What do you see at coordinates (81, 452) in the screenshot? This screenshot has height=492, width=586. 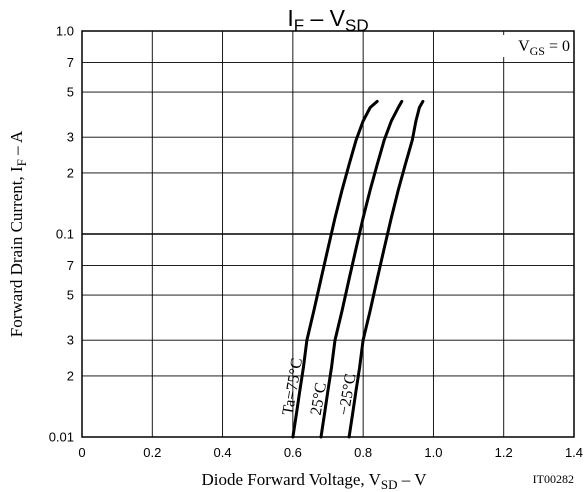 I see `x-tick-label: 0` at bounding box center [81, 452].